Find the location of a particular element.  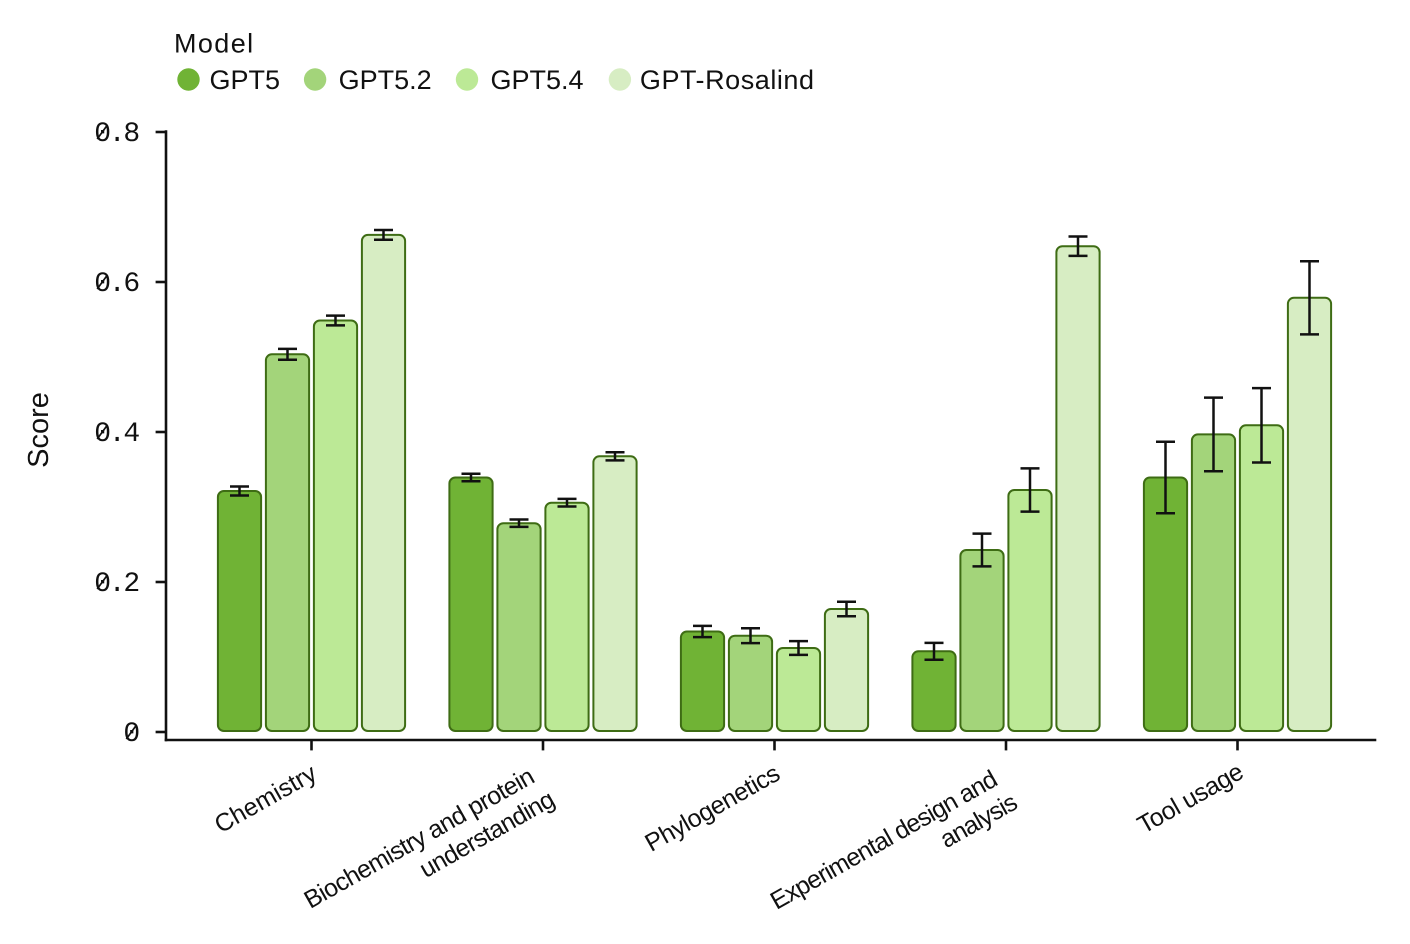

svg-text: Score is located at coordinates (39, 430).